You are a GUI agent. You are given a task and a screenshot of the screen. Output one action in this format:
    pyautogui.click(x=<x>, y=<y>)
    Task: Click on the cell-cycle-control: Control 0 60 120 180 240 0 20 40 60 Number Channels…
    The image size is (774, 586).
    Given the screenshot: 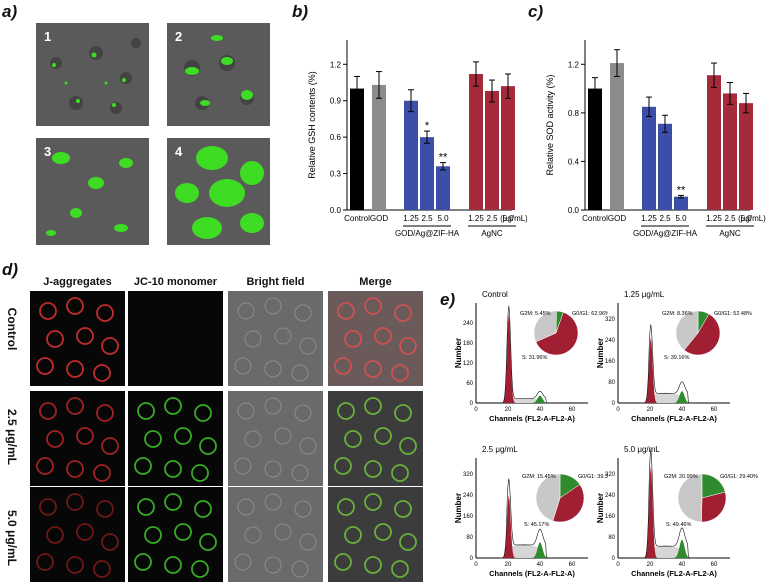 What is the action you would take?
    pyautogui.click(x=531, y=356)
    